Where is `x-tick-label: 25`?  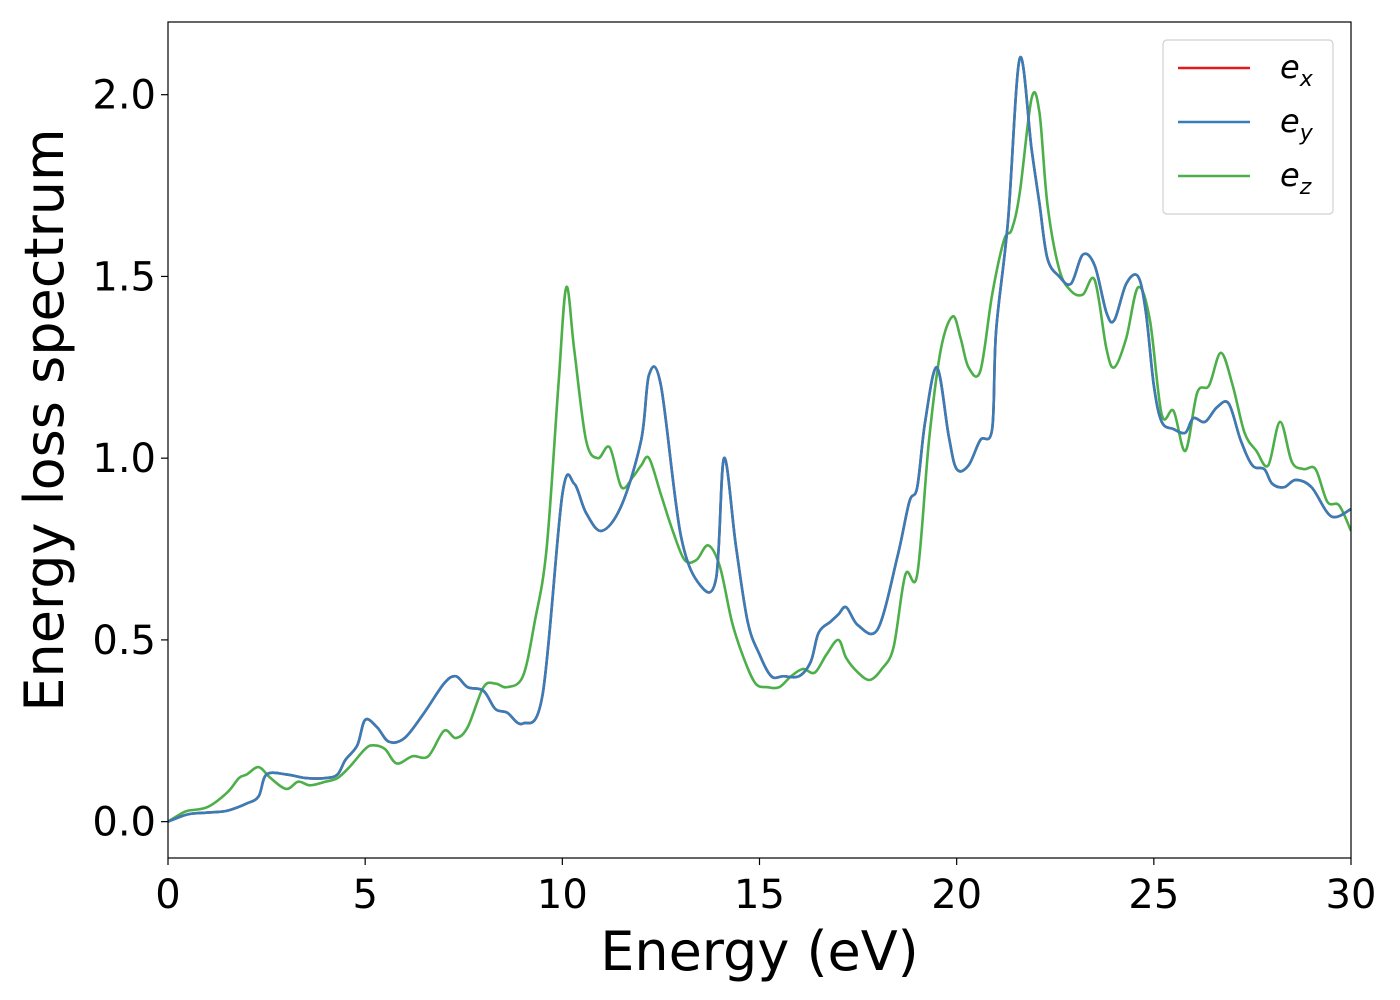 x-tick-label: 25 is located at coordinates (1153, 895).